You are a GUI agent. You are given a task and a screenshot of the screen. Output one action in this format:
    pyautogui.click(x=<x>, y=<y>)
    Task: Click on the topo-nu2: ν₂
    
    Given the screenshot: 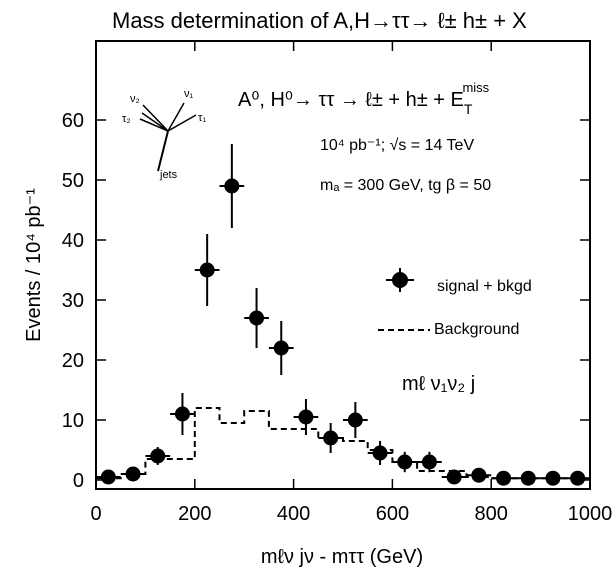 What is the action you would take?
    pyautogui.click(x=135, y=99)
    